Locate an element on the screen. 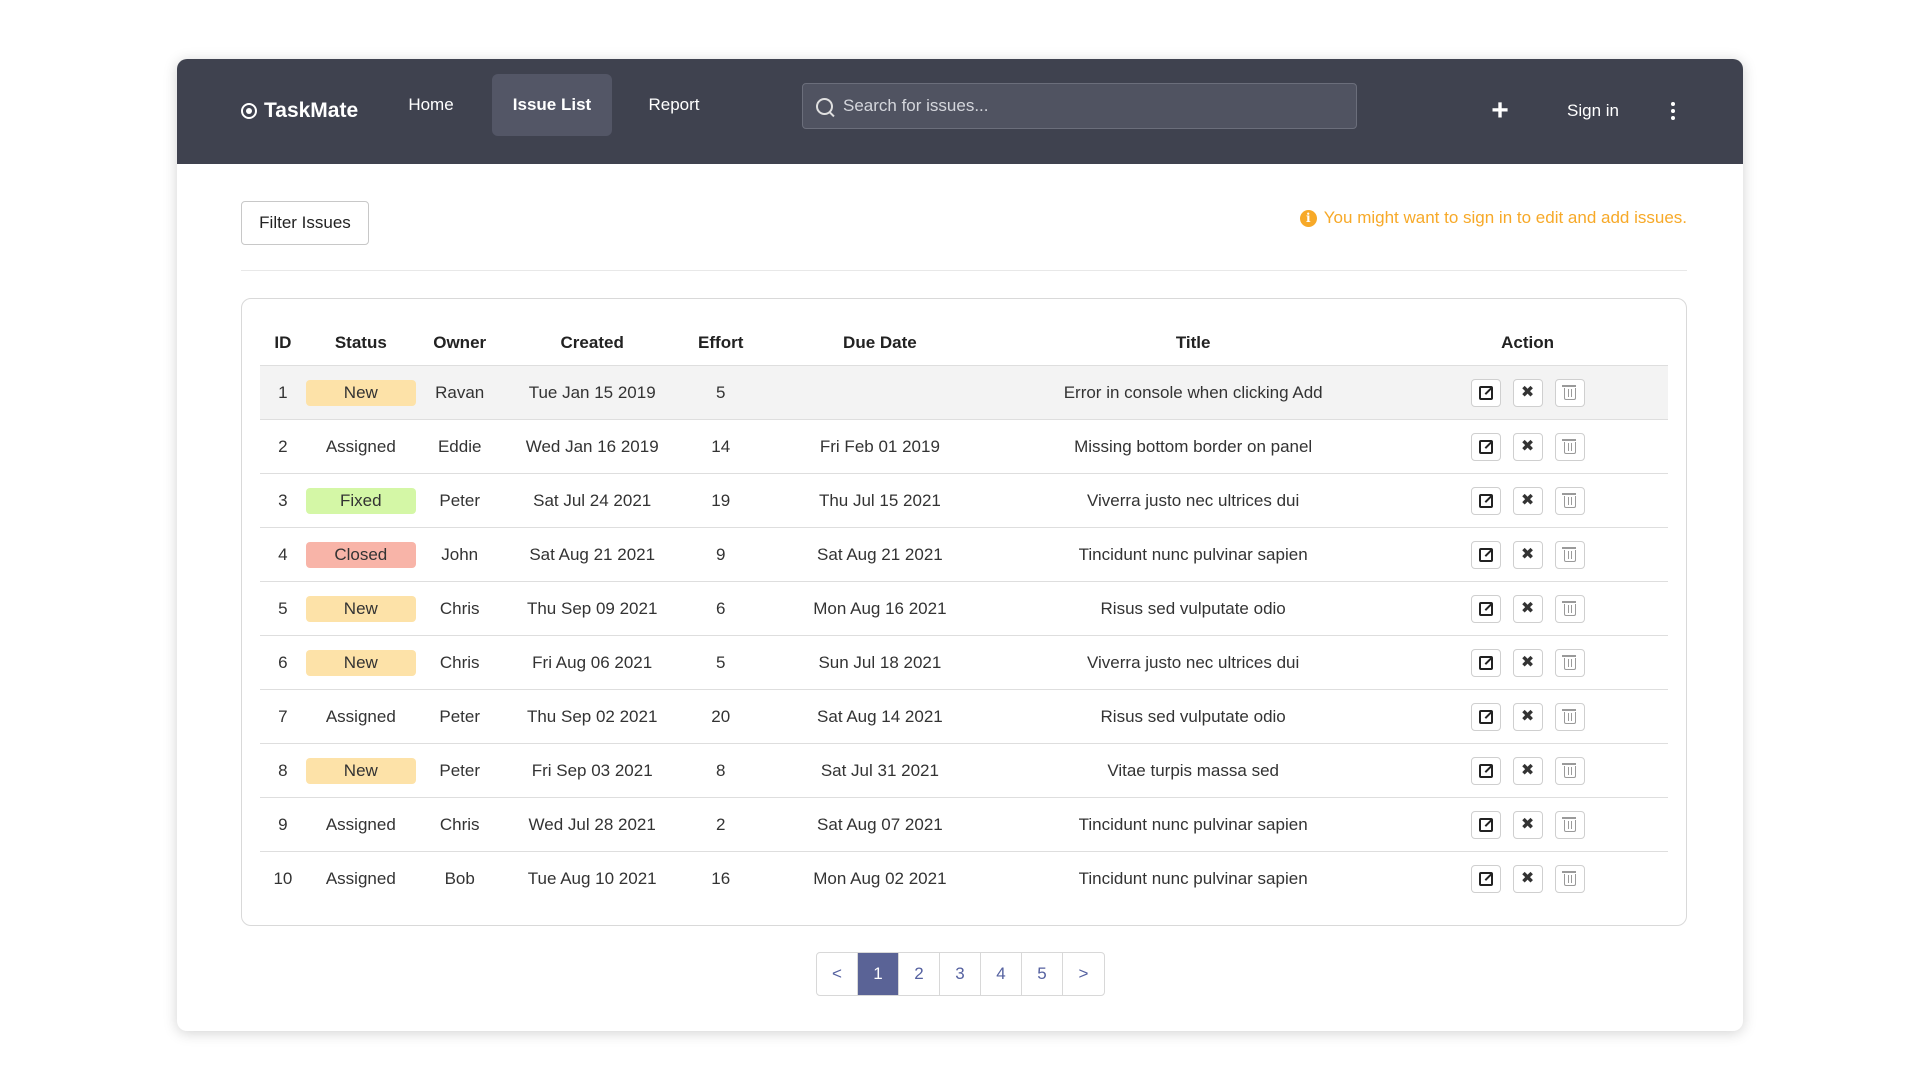  cell-effort: 20 is located at coordinates (720, 716).